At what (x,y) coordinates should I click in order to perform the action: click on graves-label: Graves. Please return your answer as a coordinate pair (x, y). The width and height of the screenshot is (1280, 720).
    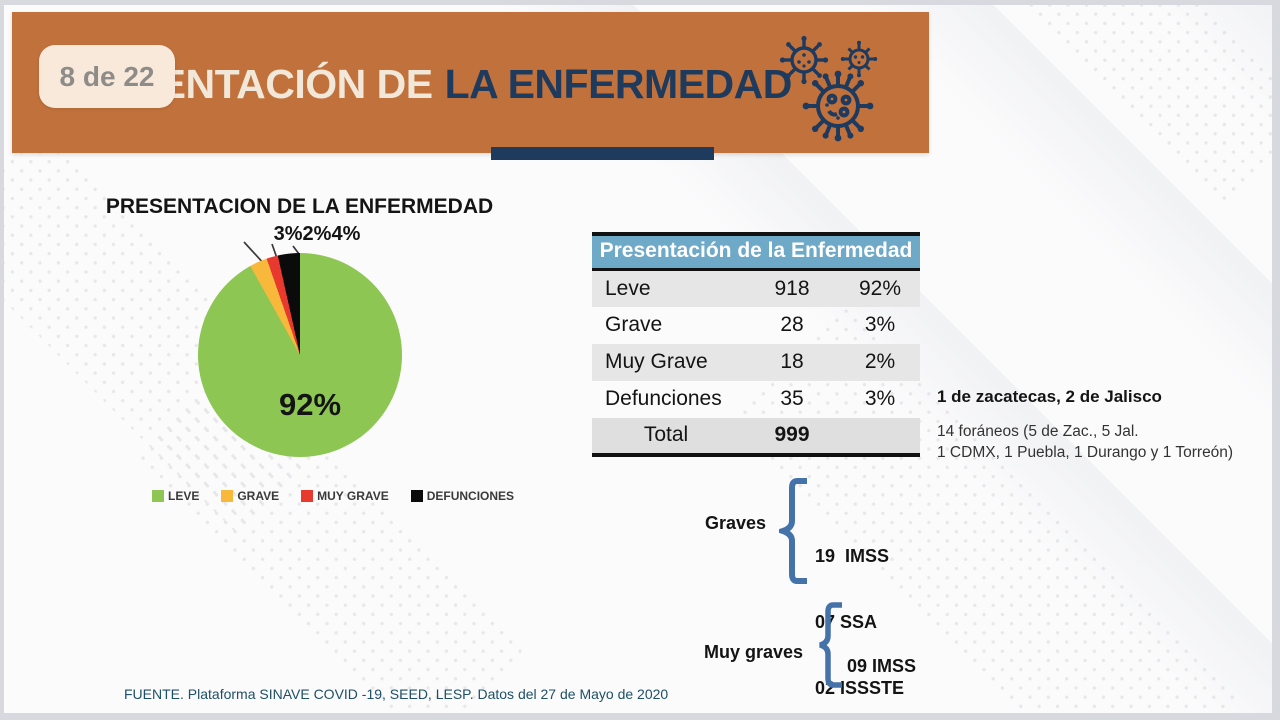
    Looking at the image, I should click on (736, 523).